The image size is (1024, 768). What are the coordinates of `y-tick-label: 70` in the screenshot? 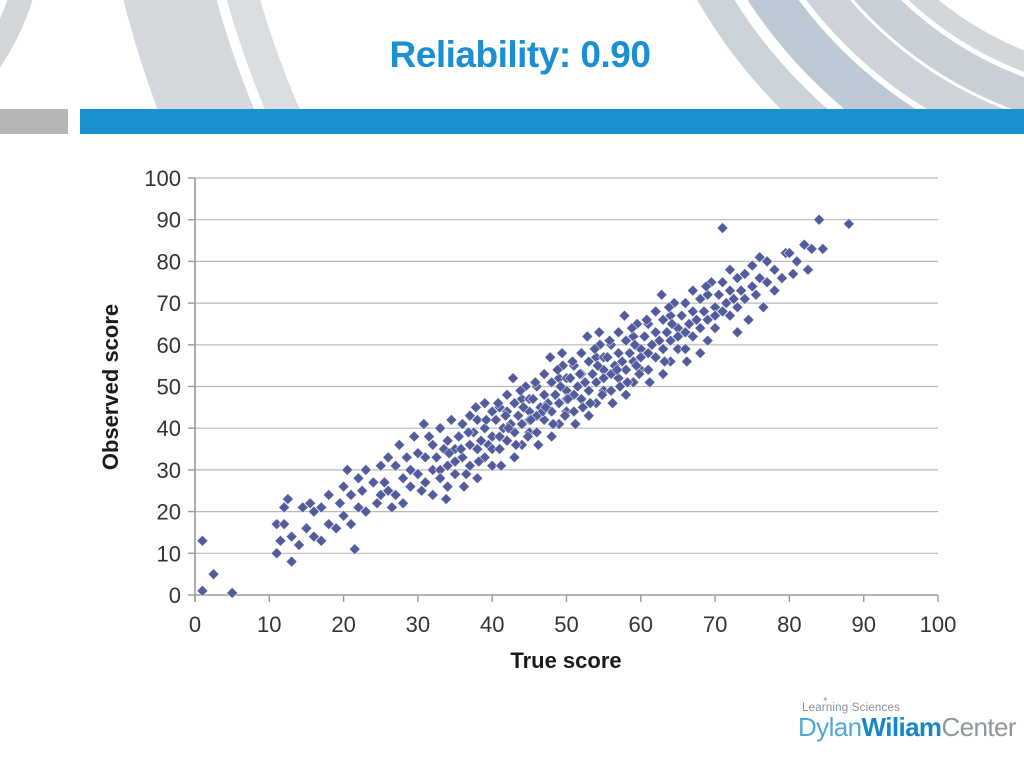 It's located at (169, 303).